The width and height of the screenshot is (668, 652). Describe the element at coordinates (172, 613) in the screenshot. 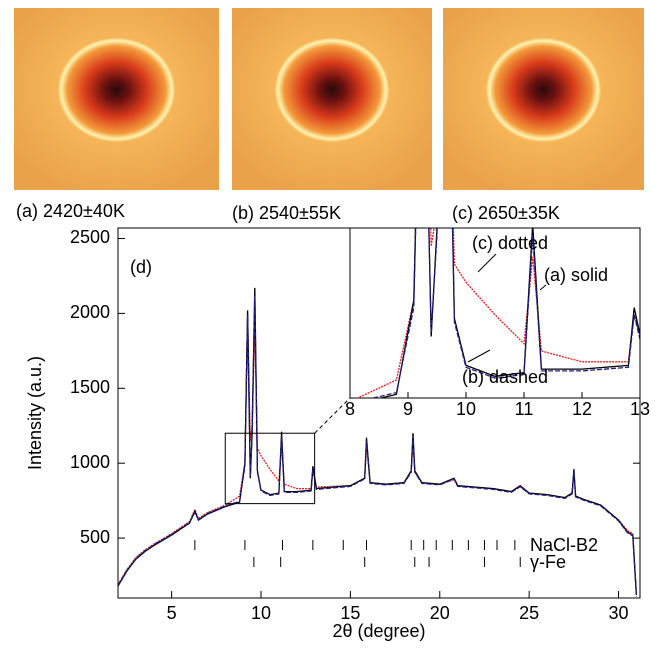

I see `x-tick-label: 5` at that location.